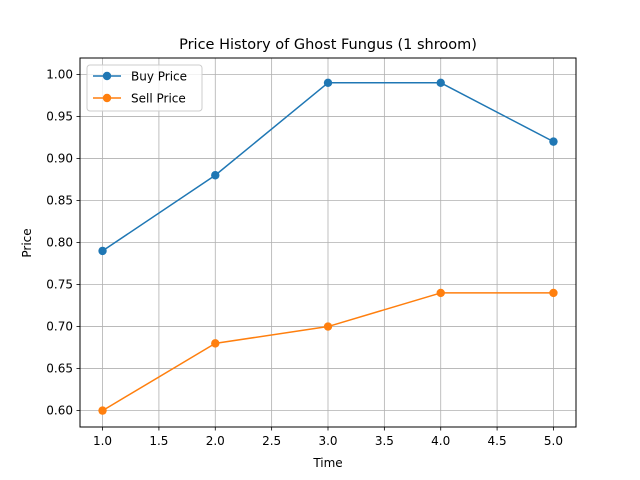 The width and height of the screenshot is (640, 480). Describe the element at coordinates (27, 242) in the screenshot. I see `y-axis-label: Price` at that location.